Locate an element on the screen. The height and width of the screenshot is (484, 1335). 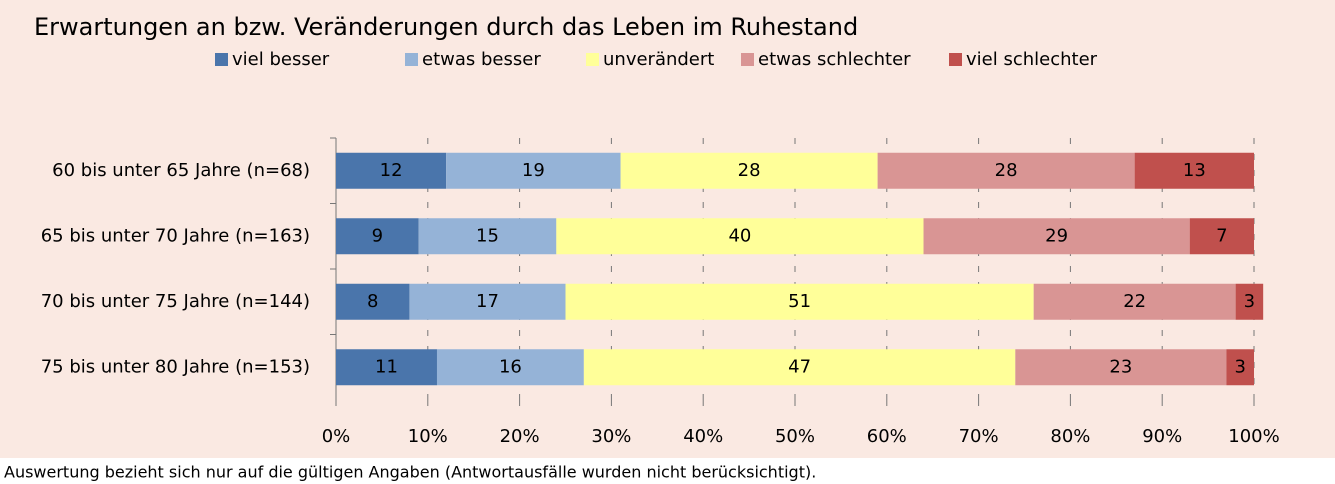
data-label: 13 is located at coordinates (1194, 170).